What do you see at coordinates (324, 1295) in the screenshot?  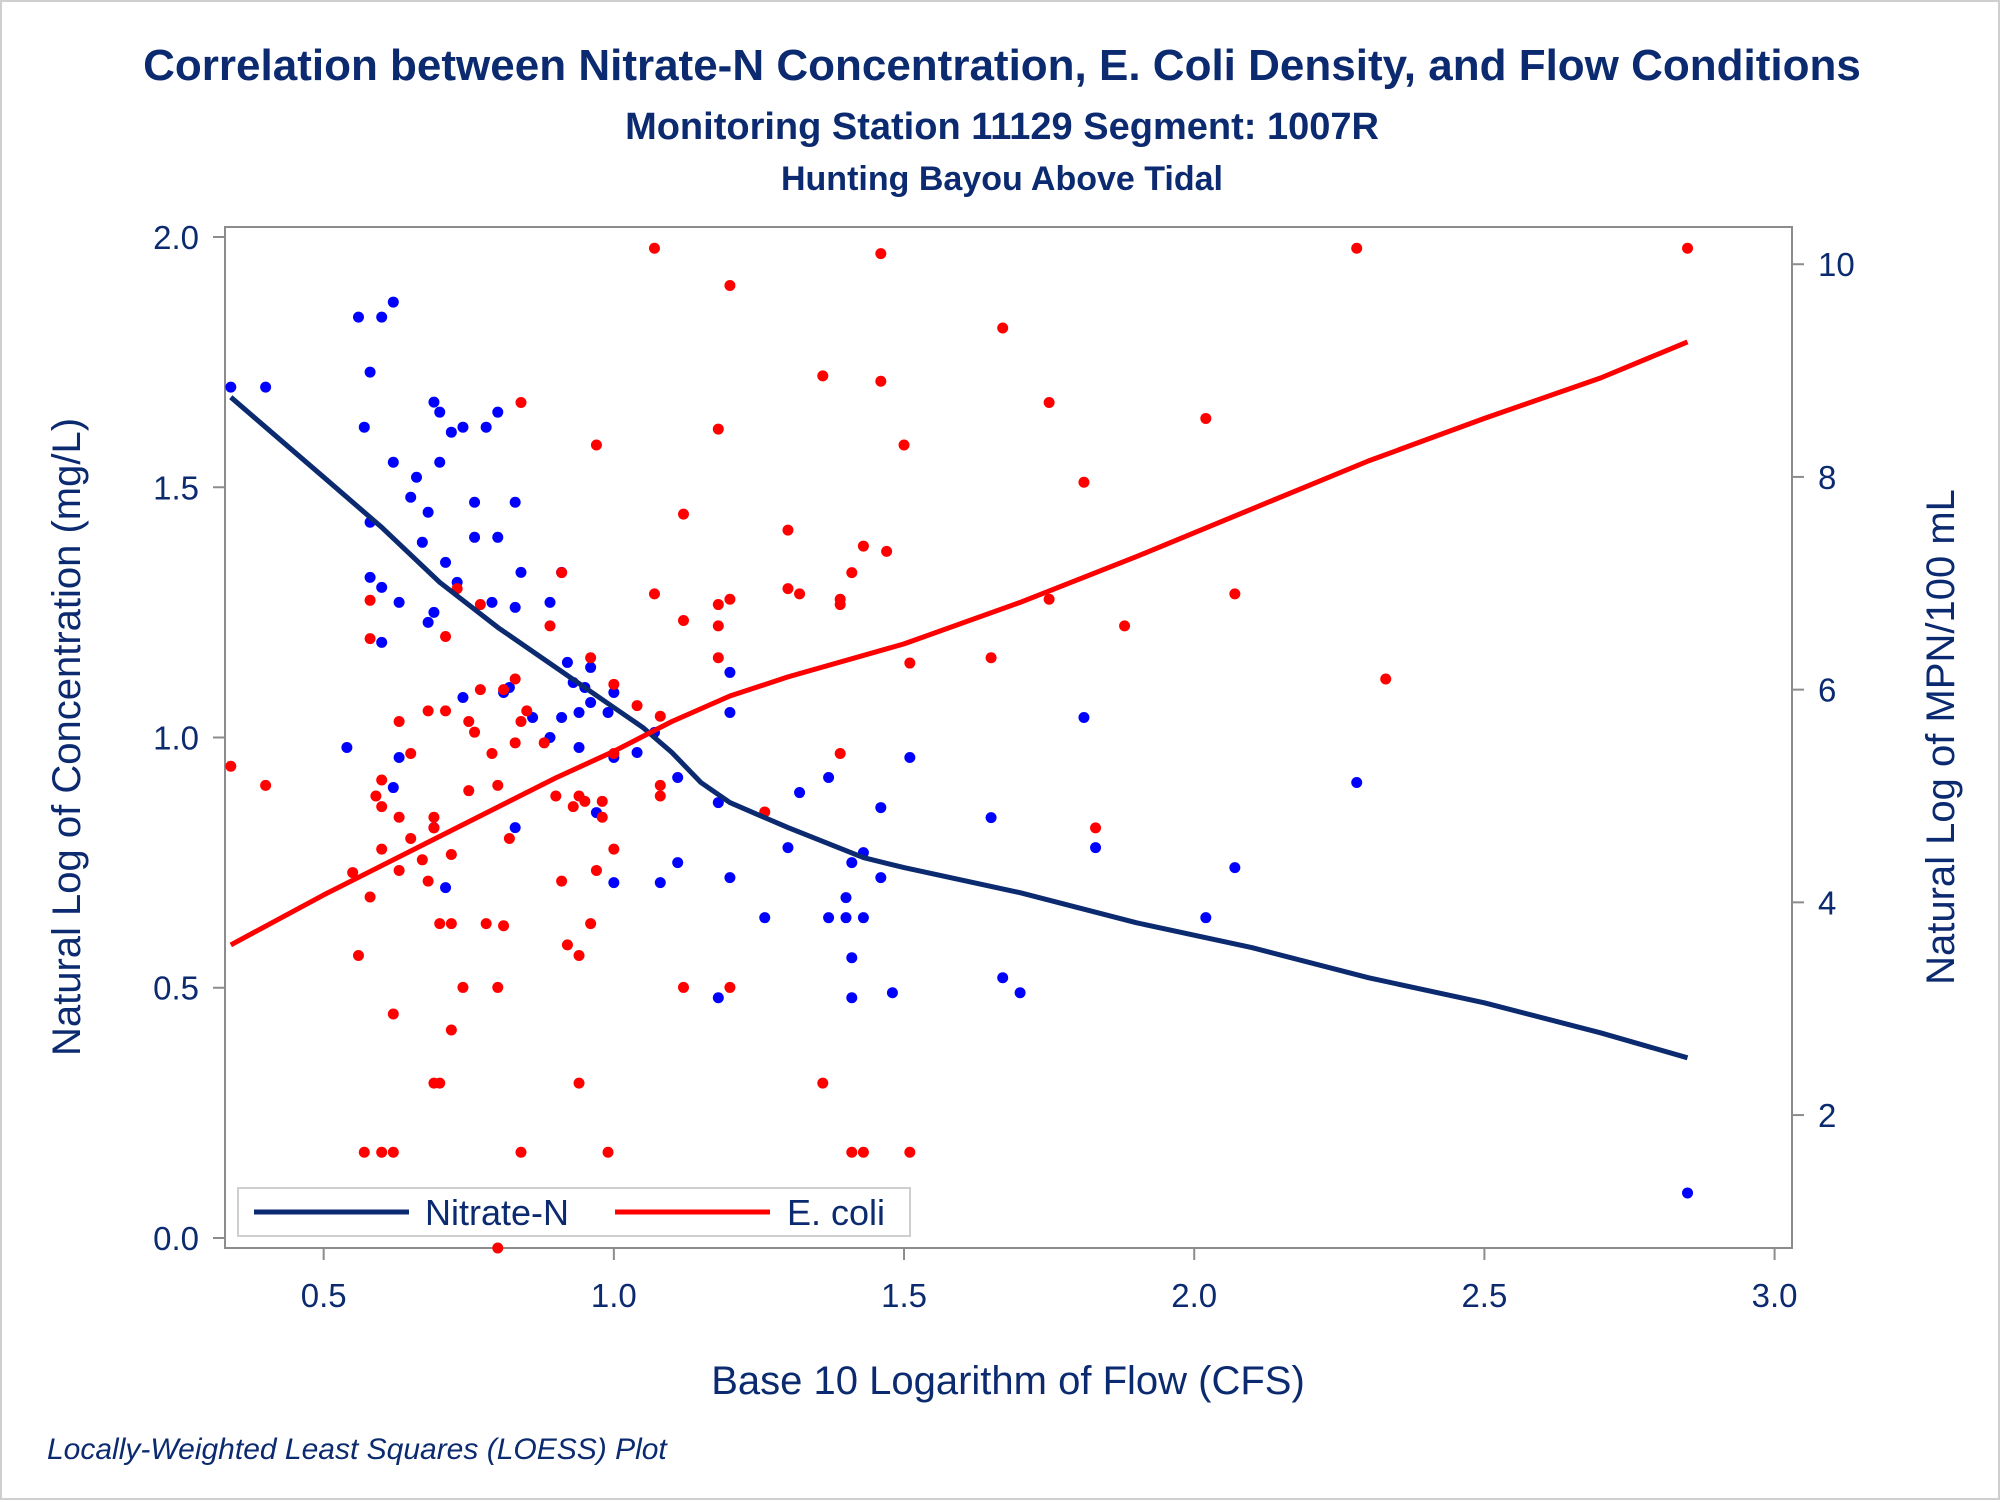 I see `x-tick-label: 0.5` at bounding box center [324, 1295].